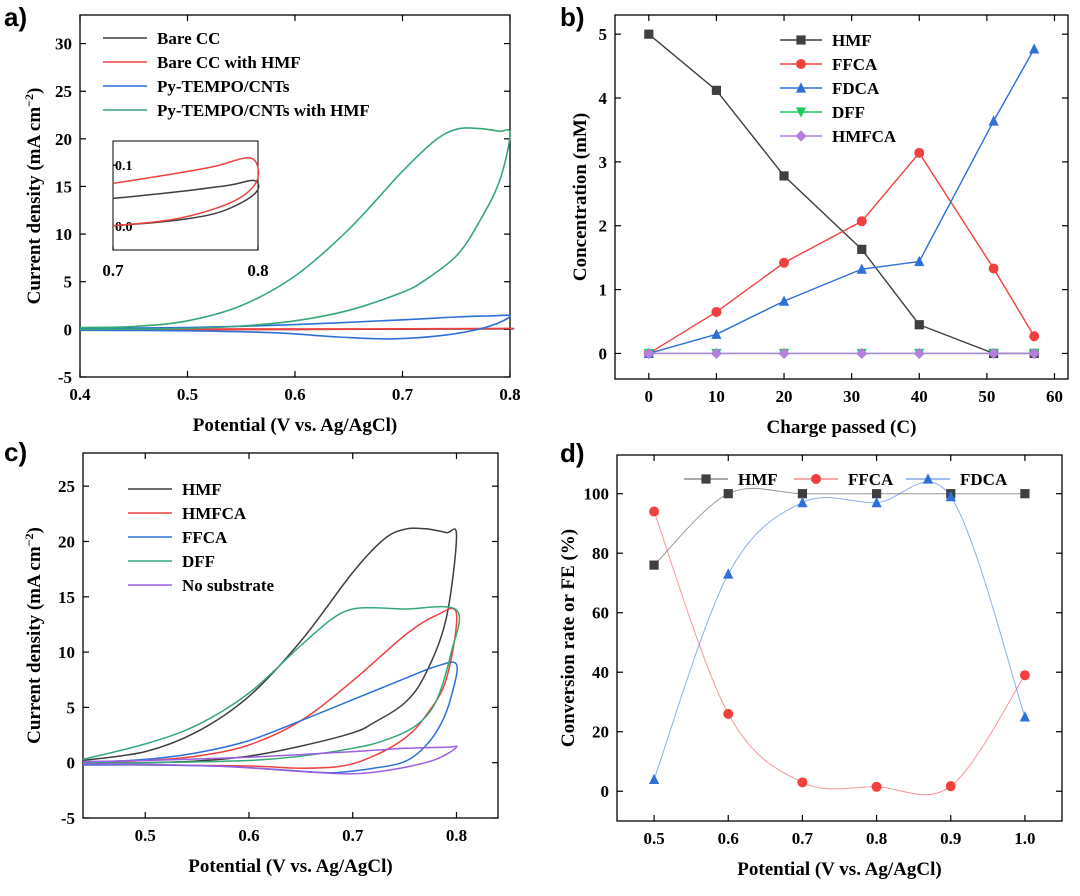 This screenshot has height=896, width=1080. What do you see at coordinates (223, 86) in the screenshot?
I see `legend-label: Py-TEMPO/CNTs` at bounding box center [223, 86].